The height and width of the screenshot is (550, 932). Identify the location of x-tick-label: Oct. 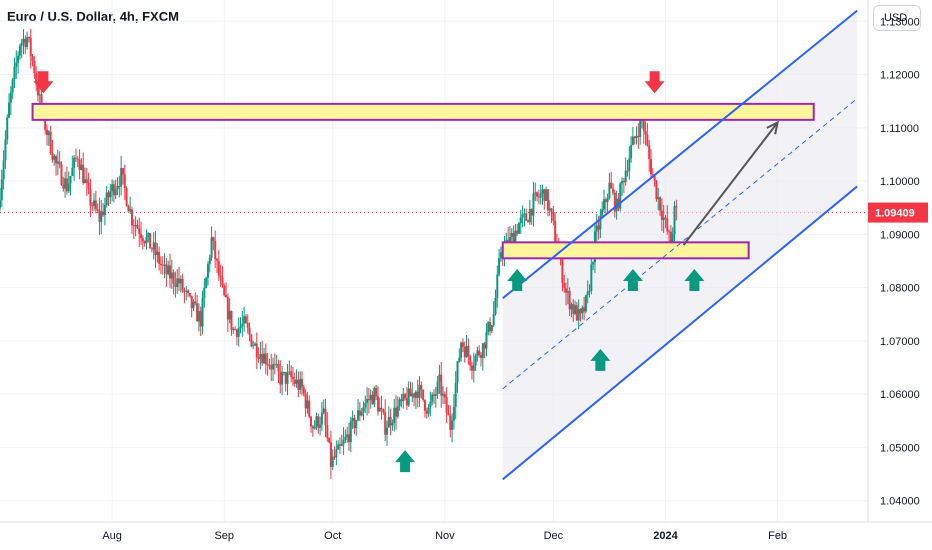
(332, 536).